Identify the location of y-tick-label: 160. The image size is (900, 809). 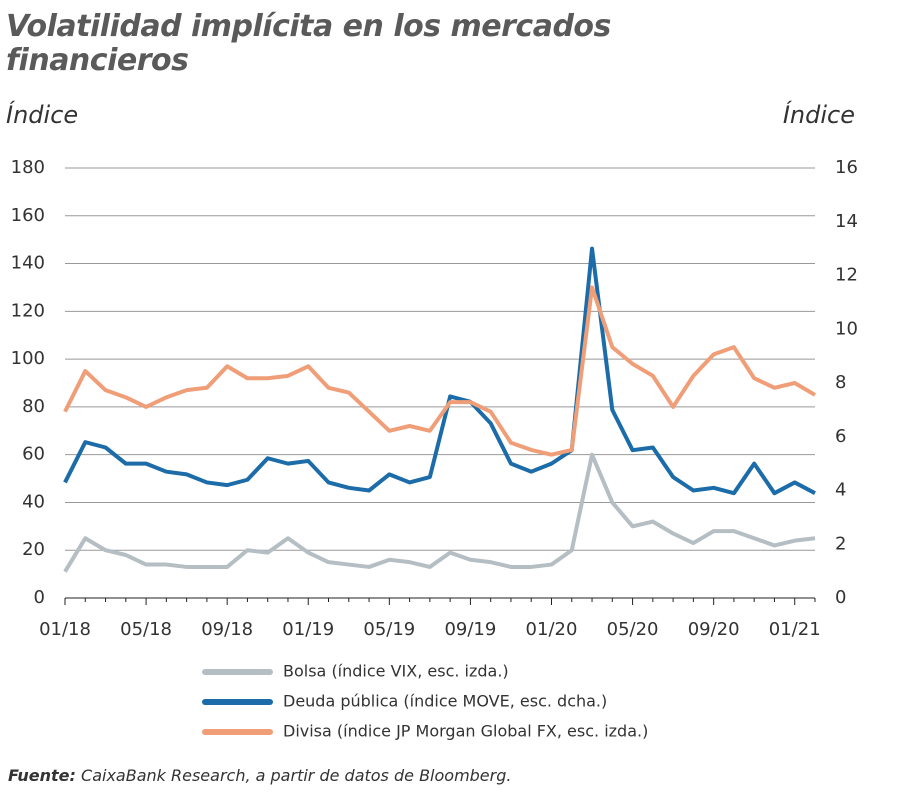
(28, 215).